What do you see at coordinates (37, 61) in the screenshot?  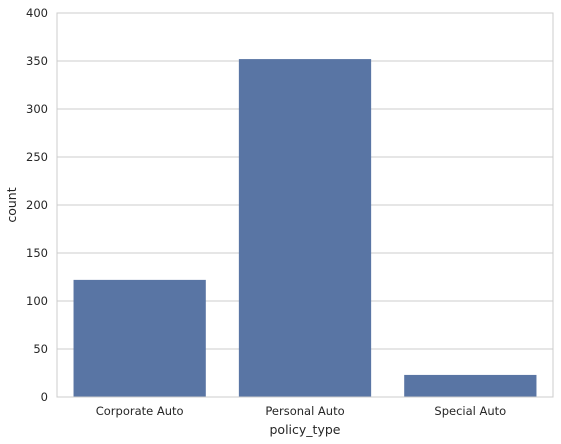 I see `y-tick-label: 350` at bounding box center [37, 61].